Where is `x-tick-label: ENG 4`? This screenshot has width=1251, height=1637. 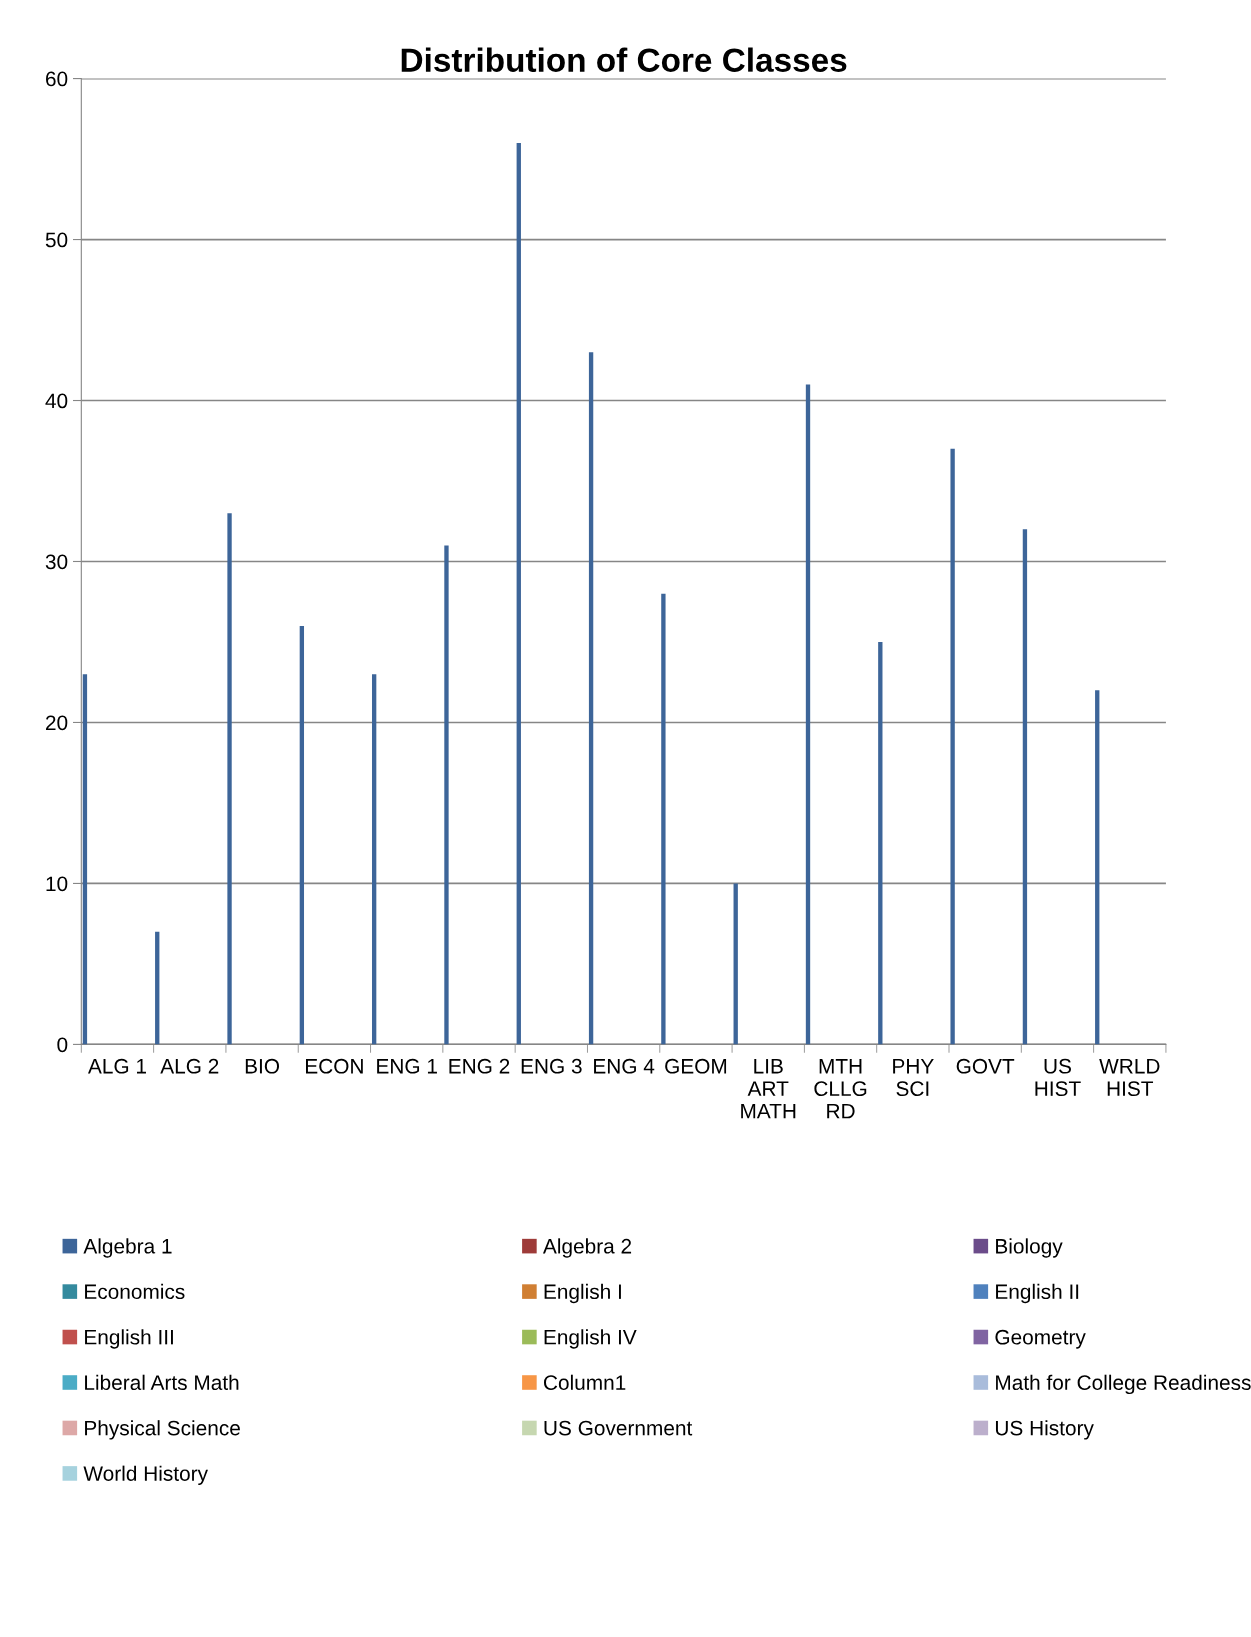 x-tick-label: ENG 4 is located at coordinates (624, 1066).